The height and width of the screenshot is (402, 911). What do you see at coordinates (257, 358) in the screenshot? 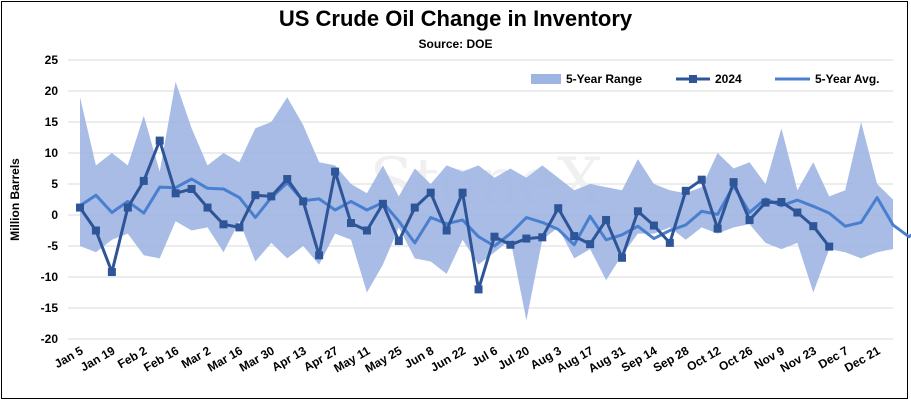
I see `x-tick-label: Mar 30` at bounding box center [257, 358].